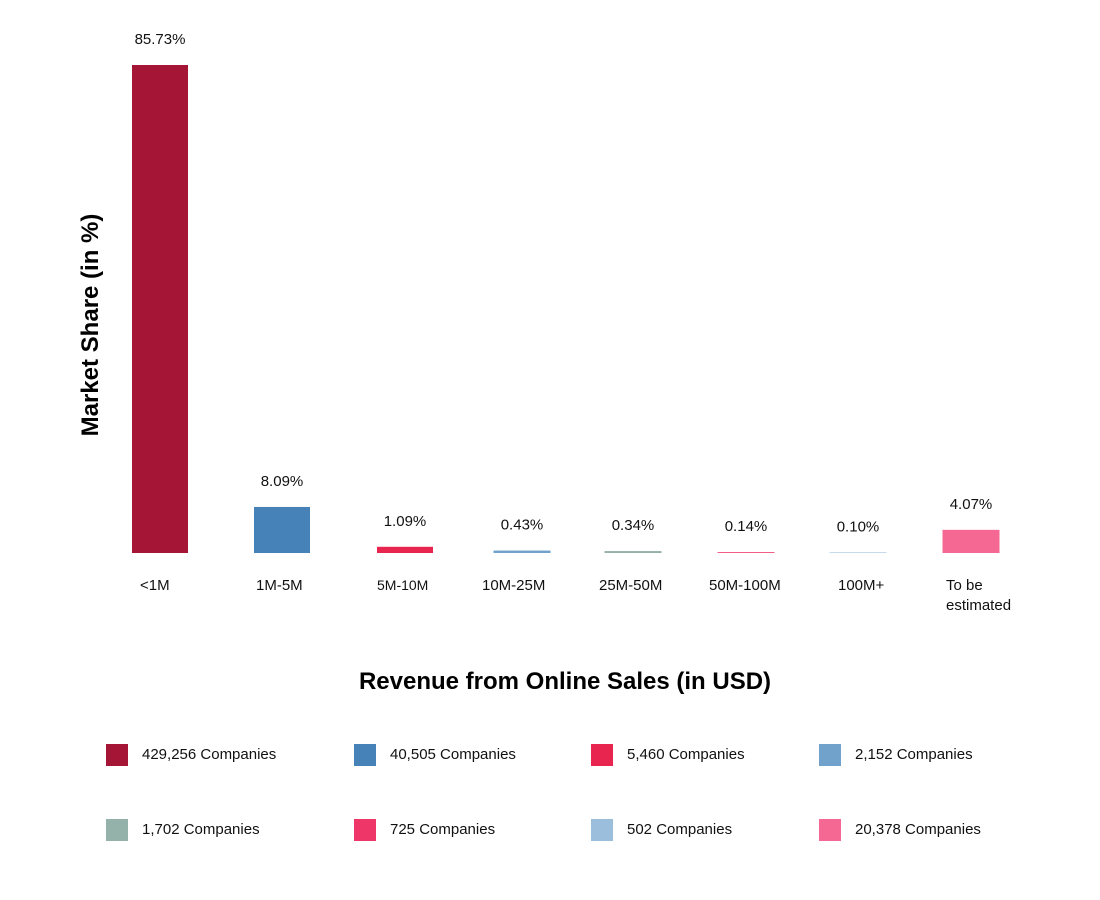 This screenshot has width=1100, height=900. I want to click on legend-label-1: 40,505 Companies, so click(453, 754).